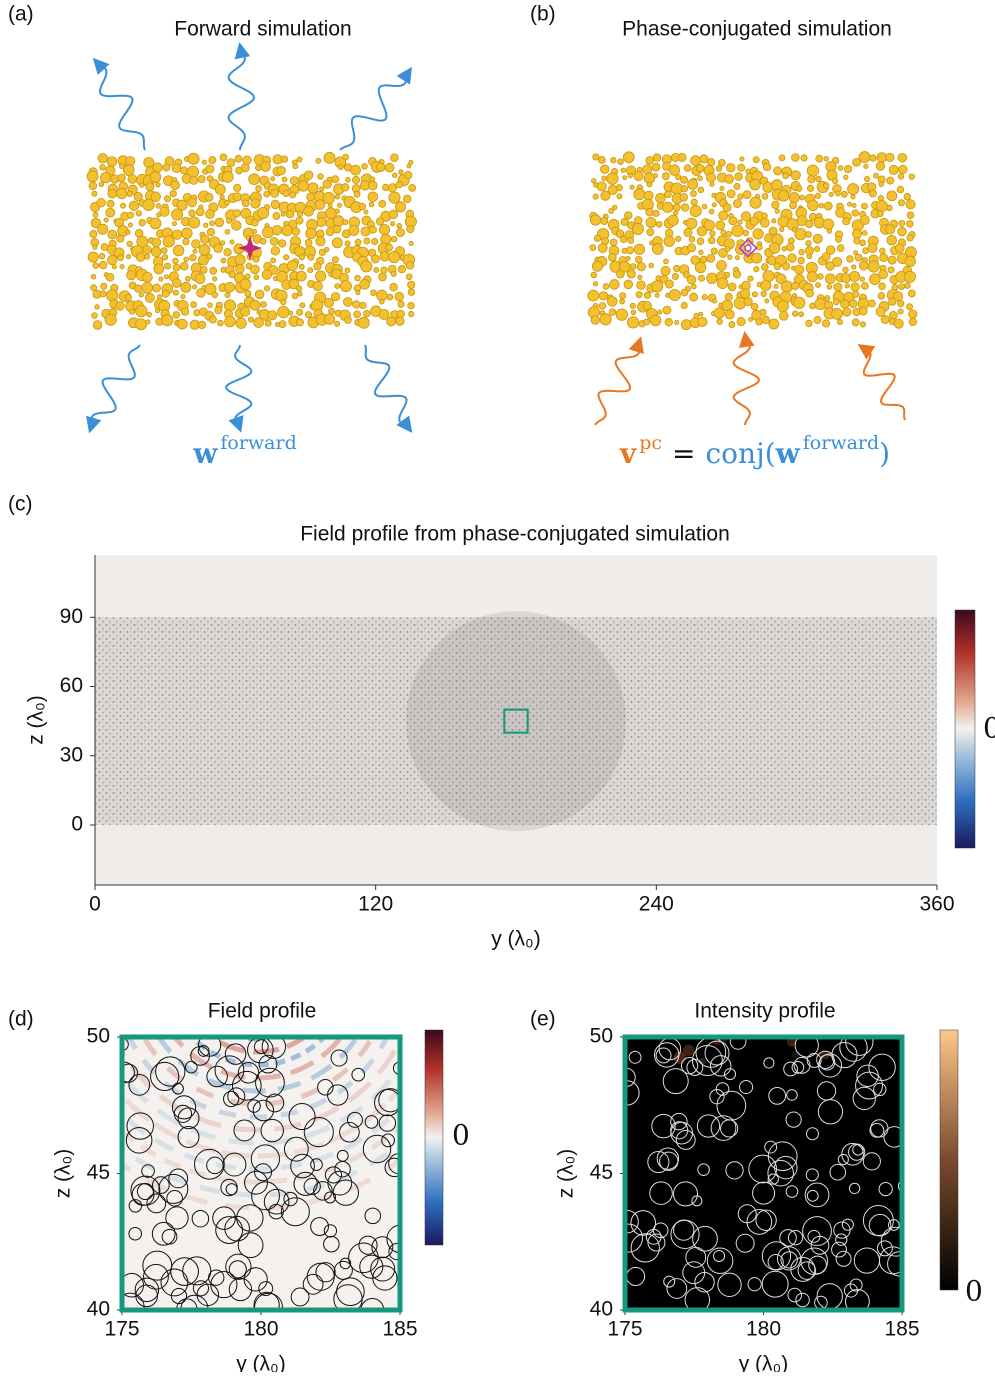  I want to click on x-tick-label: 360, so click(936, 904).